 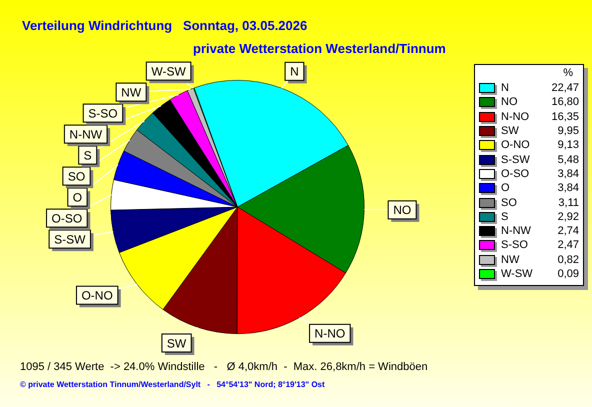 I want to click on legend-label: O-SO, so click(x=515, y=174).